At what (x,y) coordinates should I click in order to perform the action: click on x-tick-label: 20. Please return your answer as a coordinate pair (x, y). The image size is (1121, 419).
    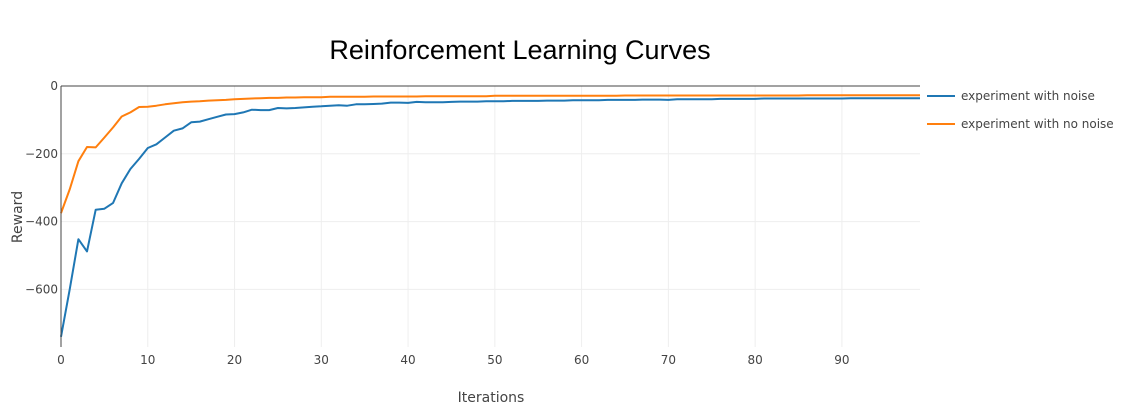
    Looking at the image, I should click on (234, 360).